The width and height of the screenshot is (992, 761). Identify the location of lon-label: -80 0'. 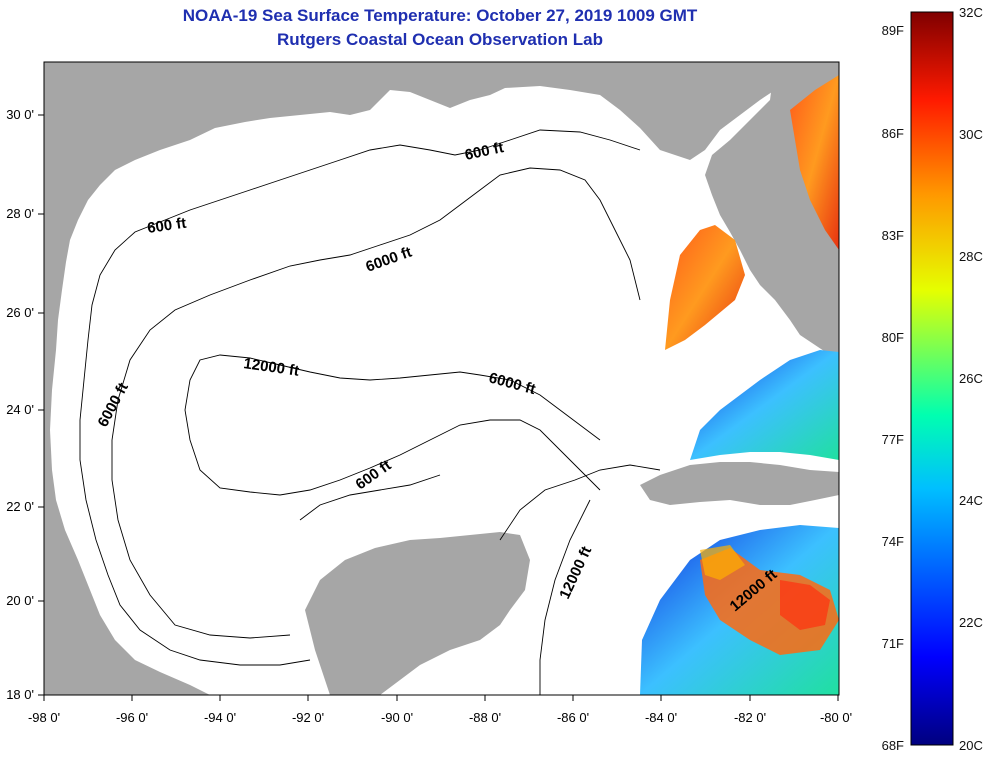
(836, 717).